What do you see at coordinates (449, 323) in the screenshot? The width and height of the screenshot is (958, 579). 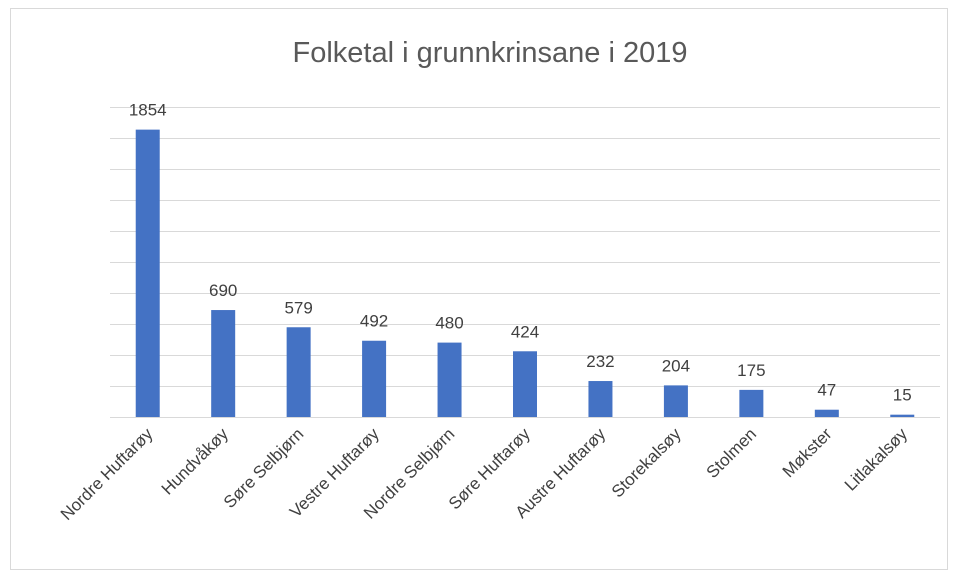 I see `value-label: 480` at bounding box center [449, 323].